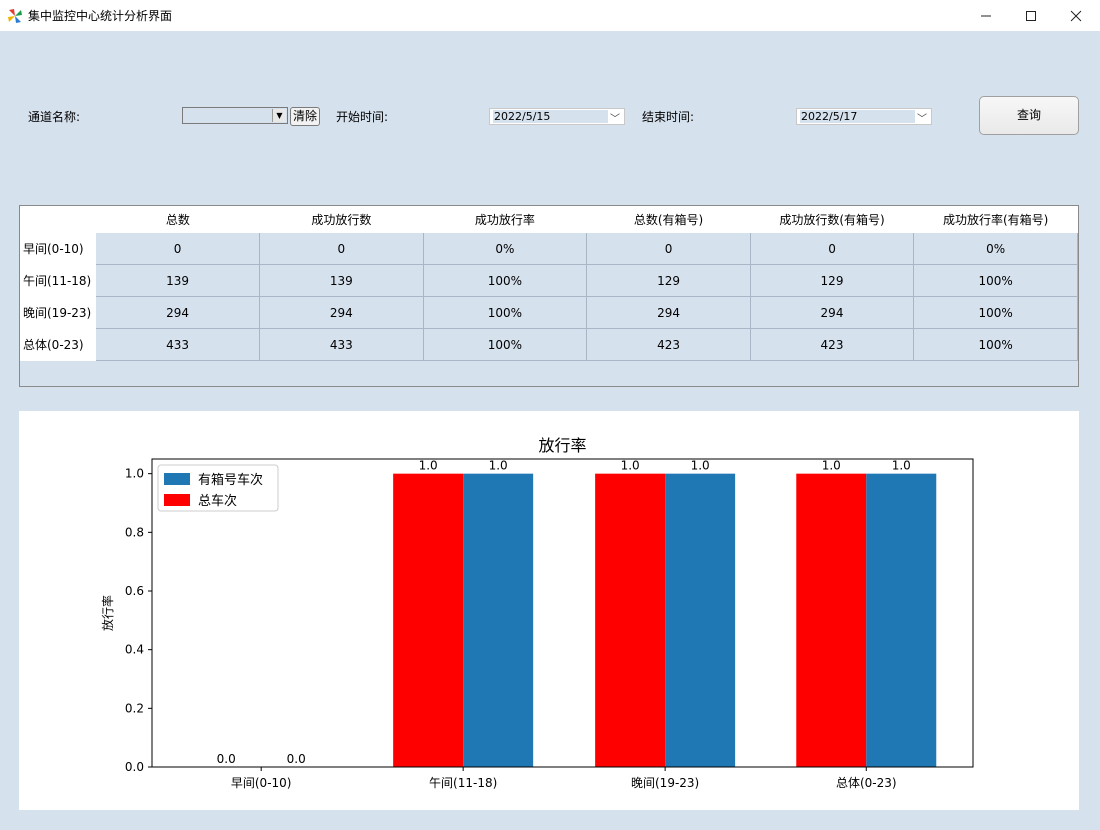  What do you see at coordinates (866, 783) in the screenshot?
I see `x-tick-label: 总体(0-23)` at bounding box center [866, 783].